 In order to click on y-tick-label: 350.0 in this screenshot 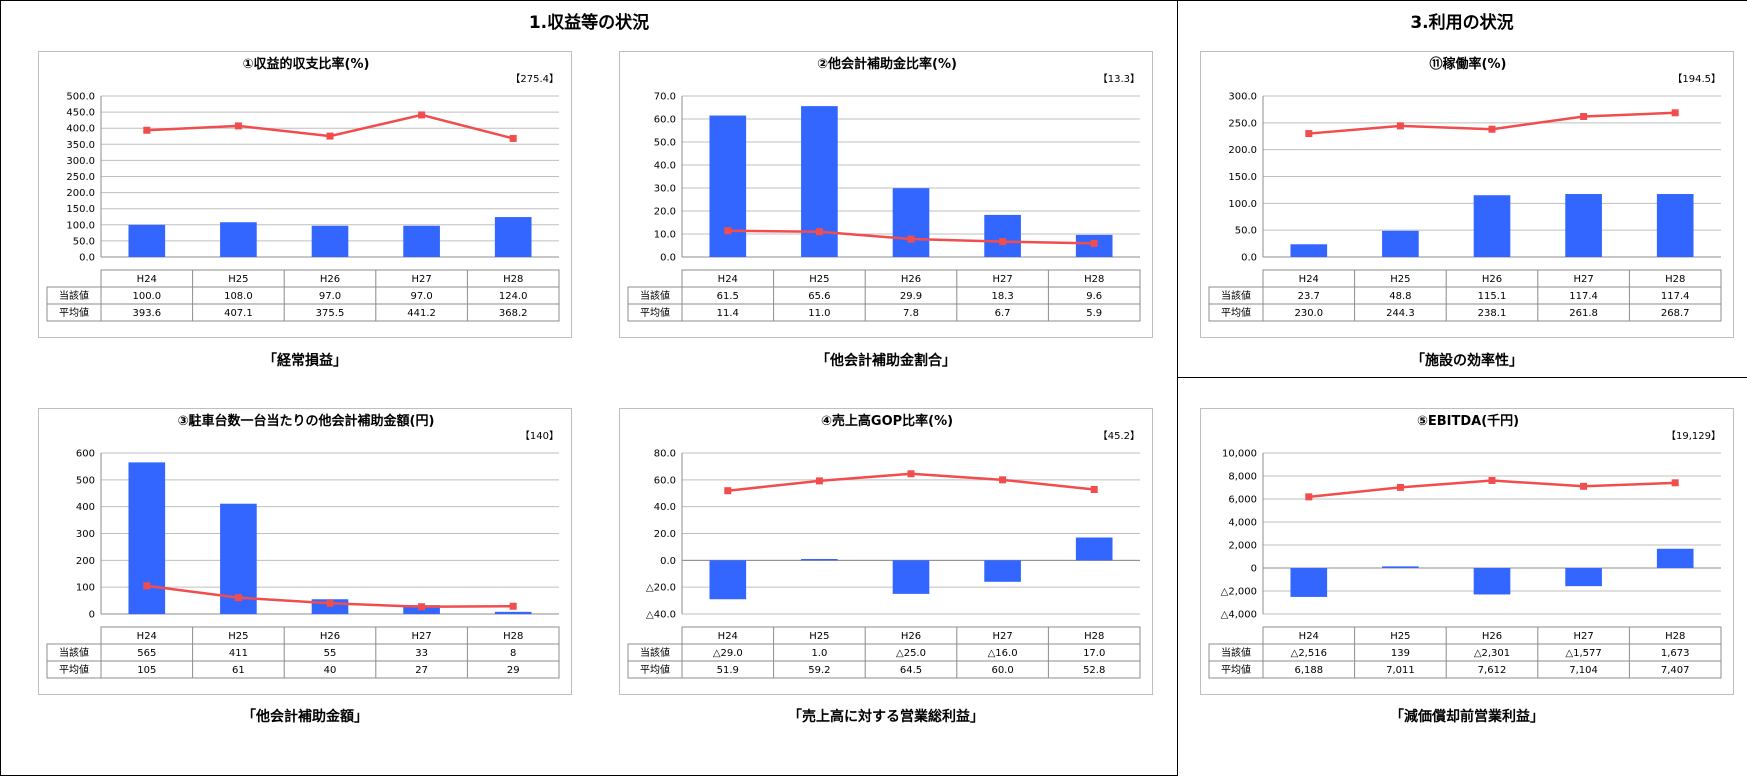, I will do `click(80, 145)`.